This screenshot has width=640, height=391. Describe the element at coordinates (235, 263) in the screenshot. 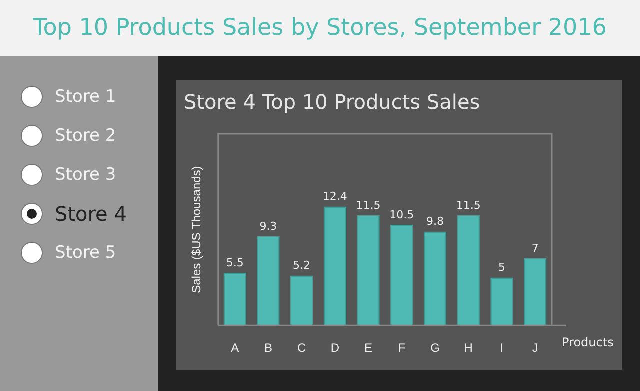

I see `data-label: 5.5` at that location.